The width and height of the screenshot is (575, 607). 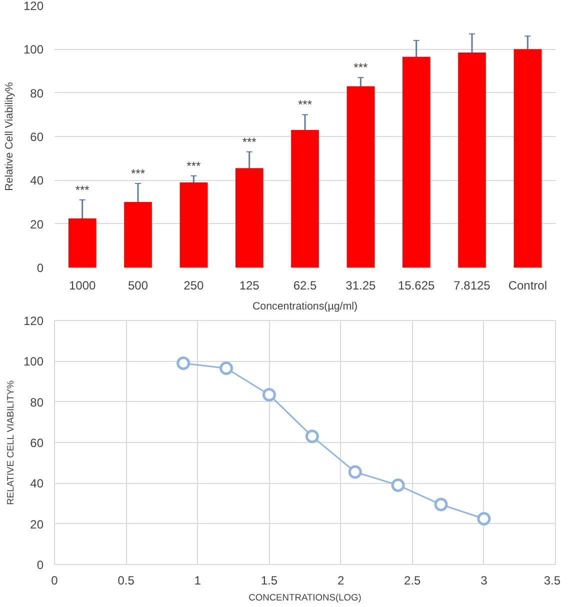 What do you see at coordinates (413, 581) in the screenshot?
I see `x-tick-label: 2.5` at bounding box center [413, 581].